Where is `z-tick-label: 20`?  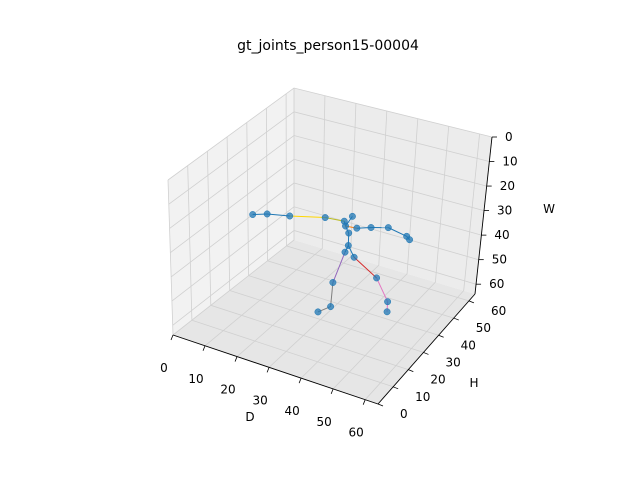
z-tick-label: 20 is located at coordinates (507, 186).